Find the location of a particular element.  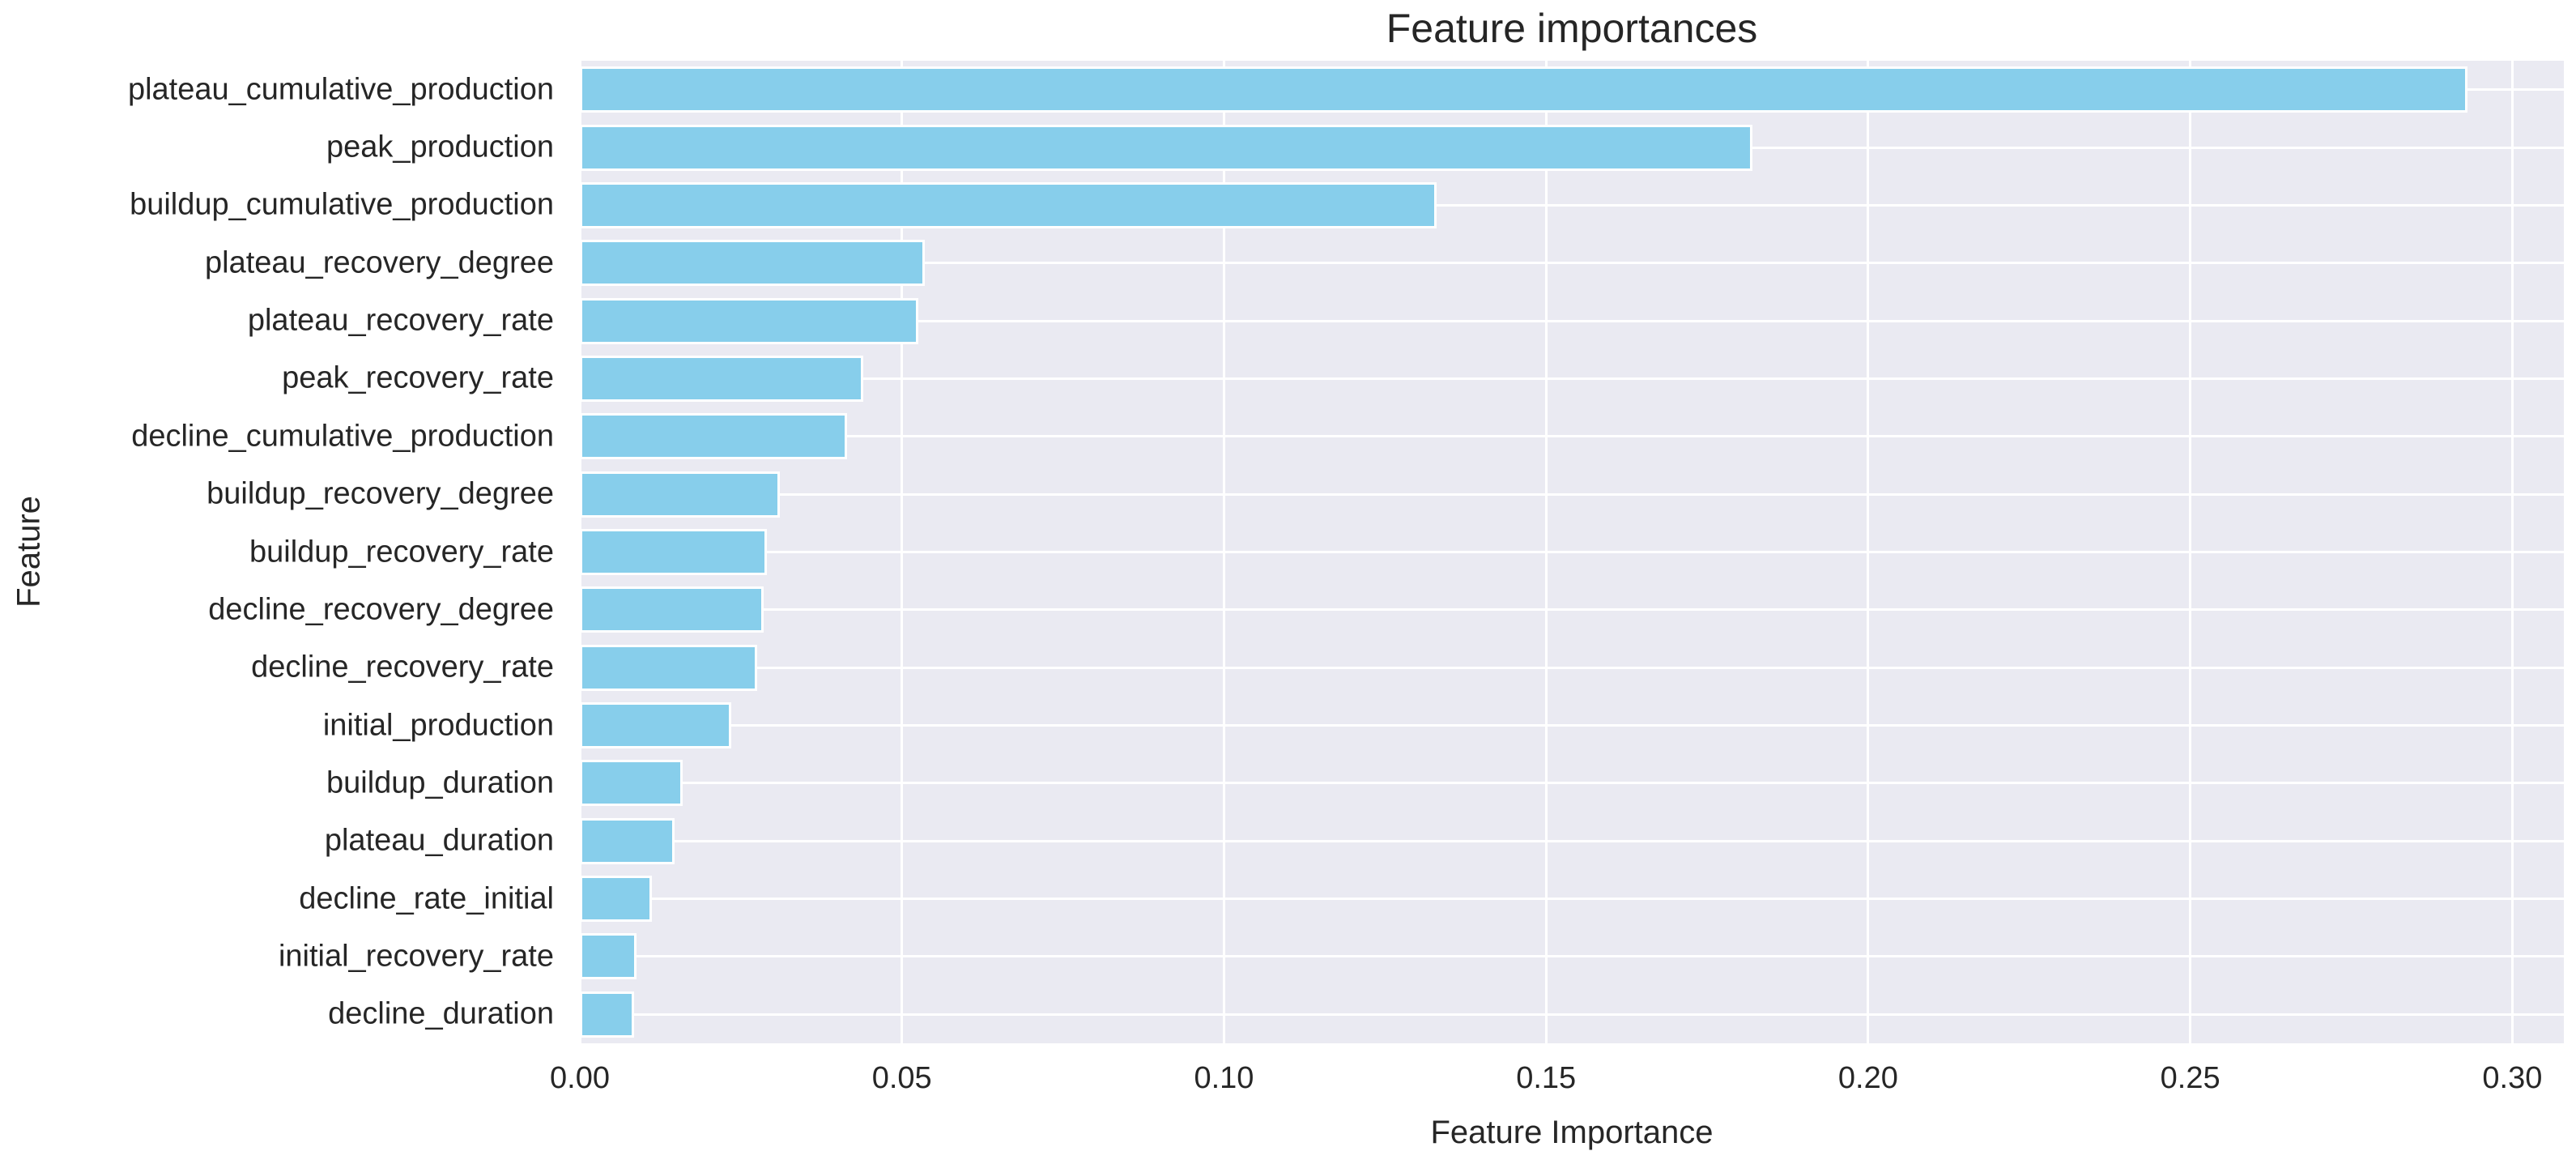

y-tick-label: plateau_duration is located at coordinates (439, 841).